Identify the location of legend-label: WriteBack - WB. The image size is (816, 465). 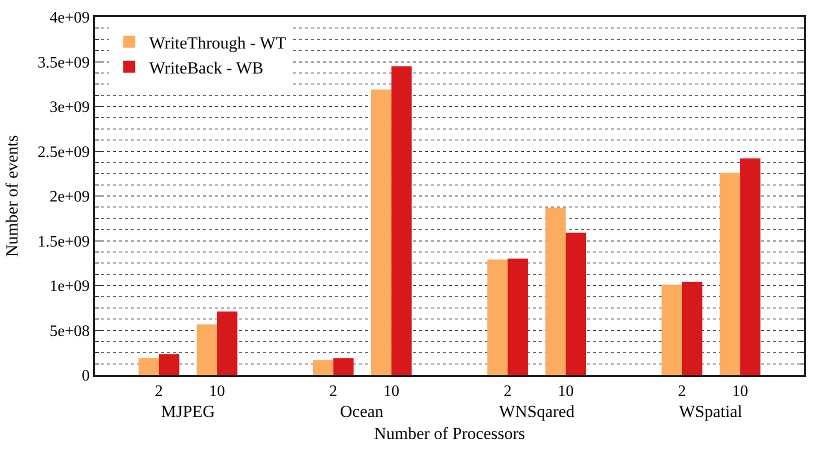
(206, 68).